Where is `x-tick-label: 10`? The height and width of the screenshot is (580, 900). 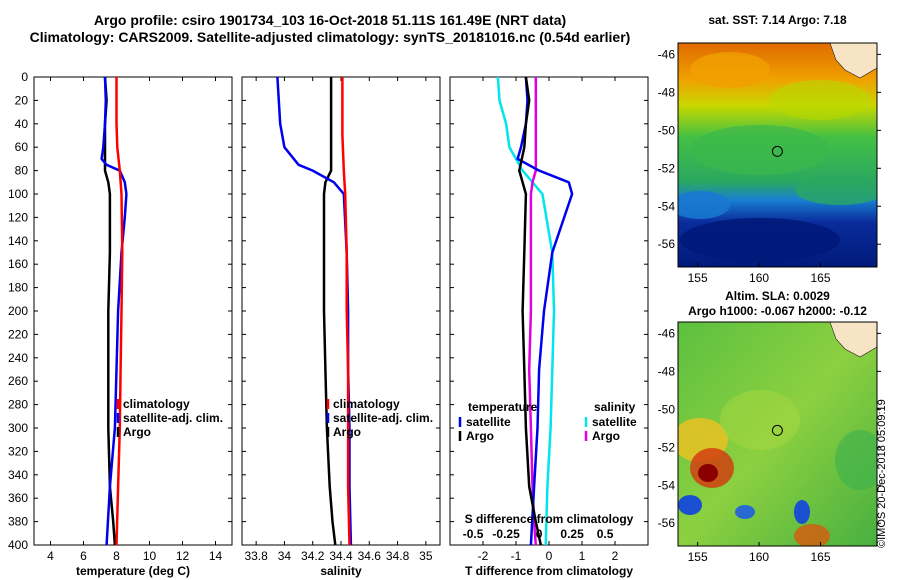 x-tick-label: 10 is located at coordinates (150, 556).